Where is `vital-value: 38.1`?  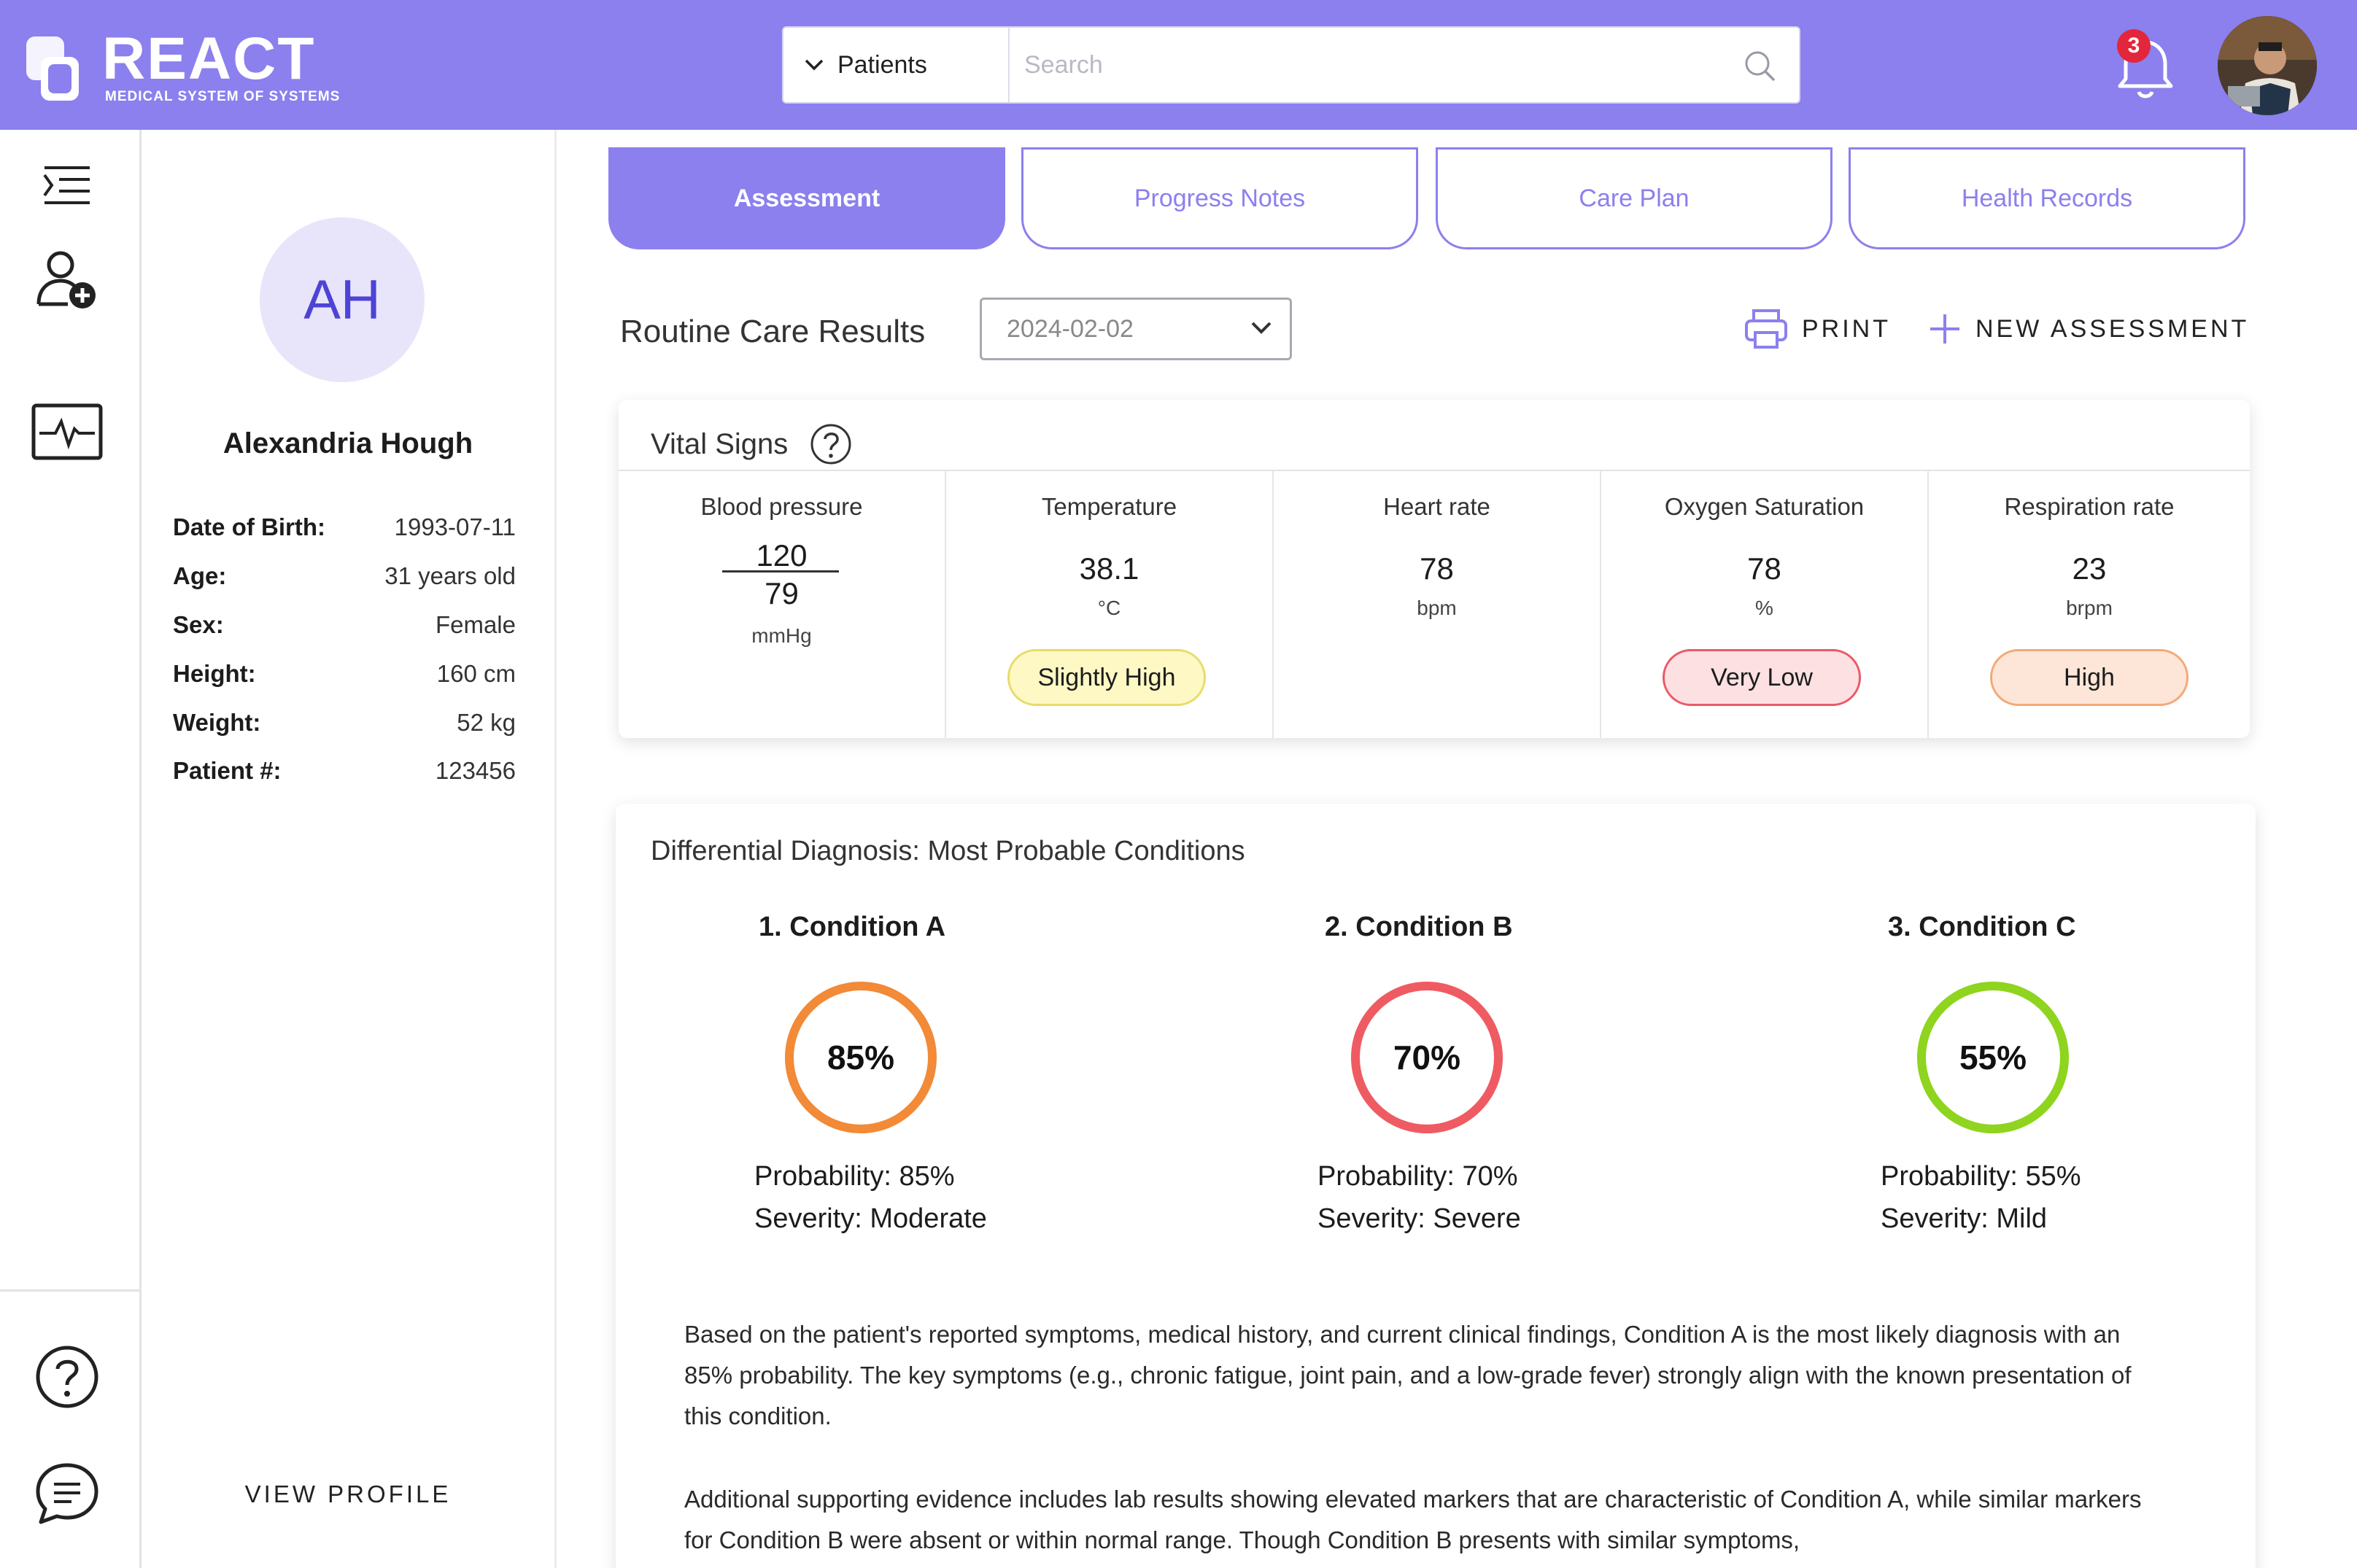 vital-value: 38.1 is located at coordinates (1109, 568).